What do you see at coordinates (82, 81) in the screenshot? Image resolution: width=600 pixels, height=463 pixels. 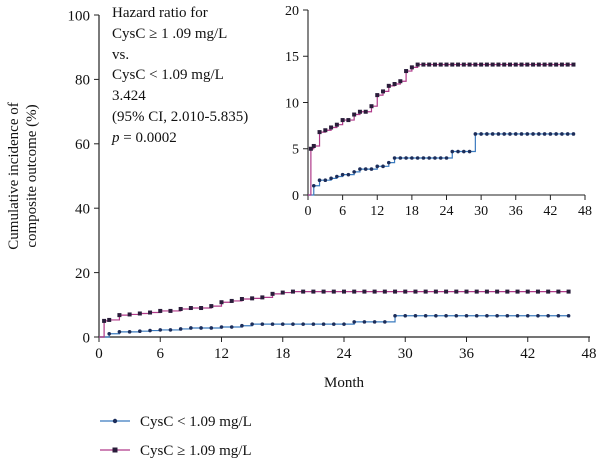 I see `main-ytick-label: 80` at bounding box center [82, 81].